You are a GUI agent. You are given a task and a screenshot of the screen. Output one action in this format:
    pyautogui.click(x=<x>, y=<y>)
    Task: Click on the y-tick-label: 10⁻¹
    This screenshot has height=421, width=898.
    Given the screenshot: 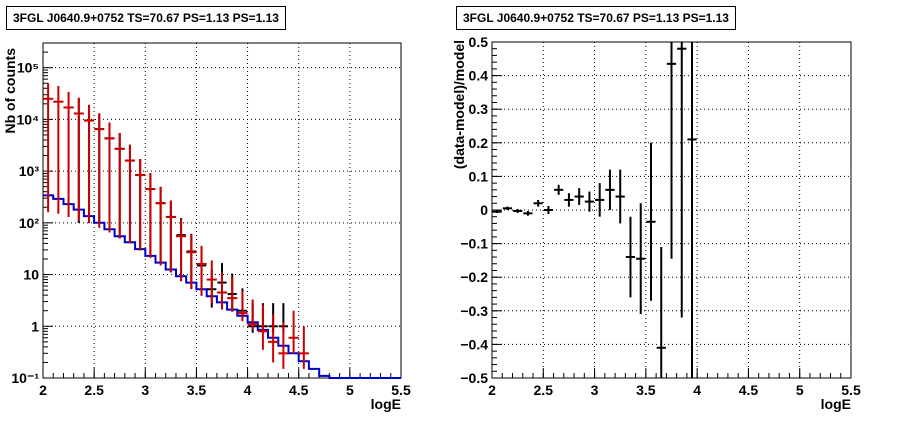 What is the action you would take?
    pyautogui.click(x=25, y=378)
    